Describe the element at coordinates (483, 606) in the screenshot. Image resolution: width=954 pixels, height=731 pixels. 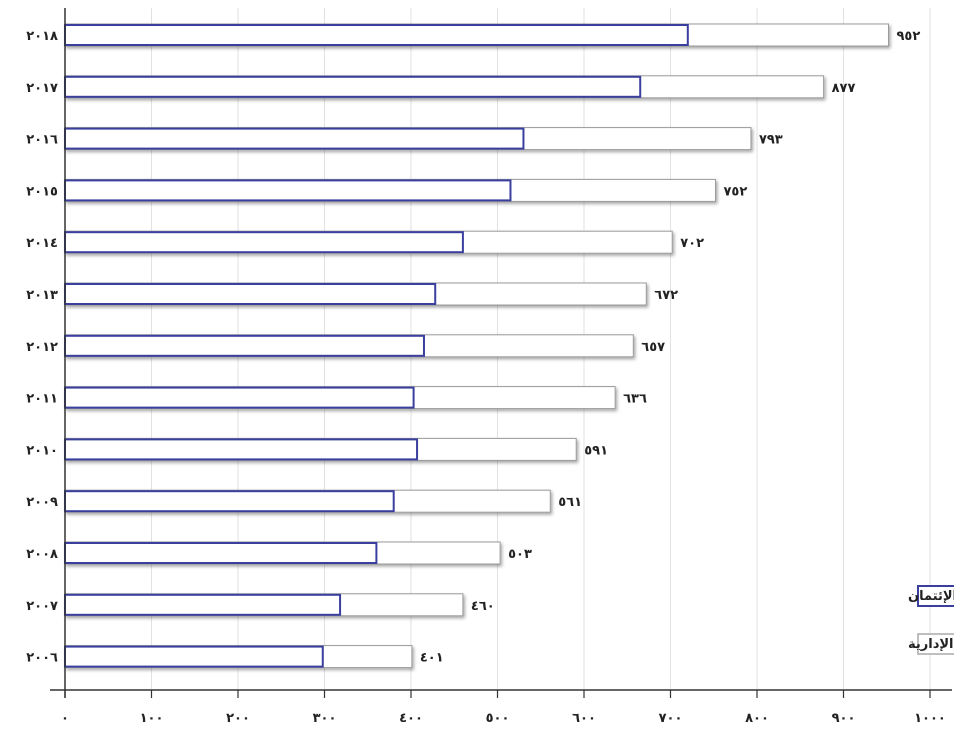
I see `data-label: ٤٦٠` at that location.